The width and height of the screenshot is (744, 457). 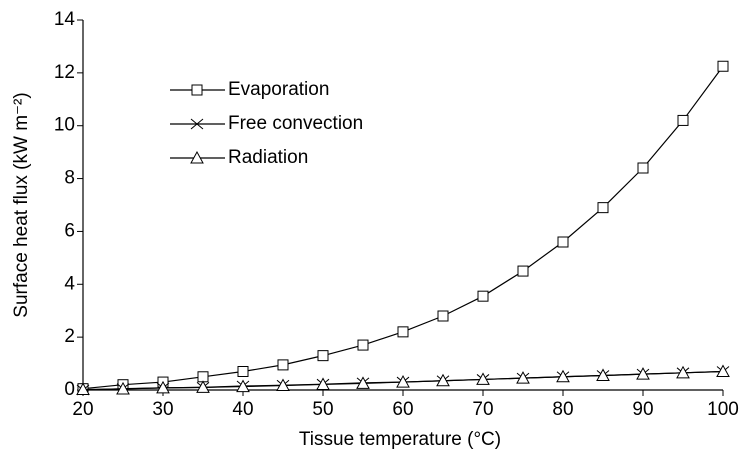 What do you see at coordinates (64, 72) in the screenshot?
I see `y-tick-label: 12` at bounding box center [64, 72].